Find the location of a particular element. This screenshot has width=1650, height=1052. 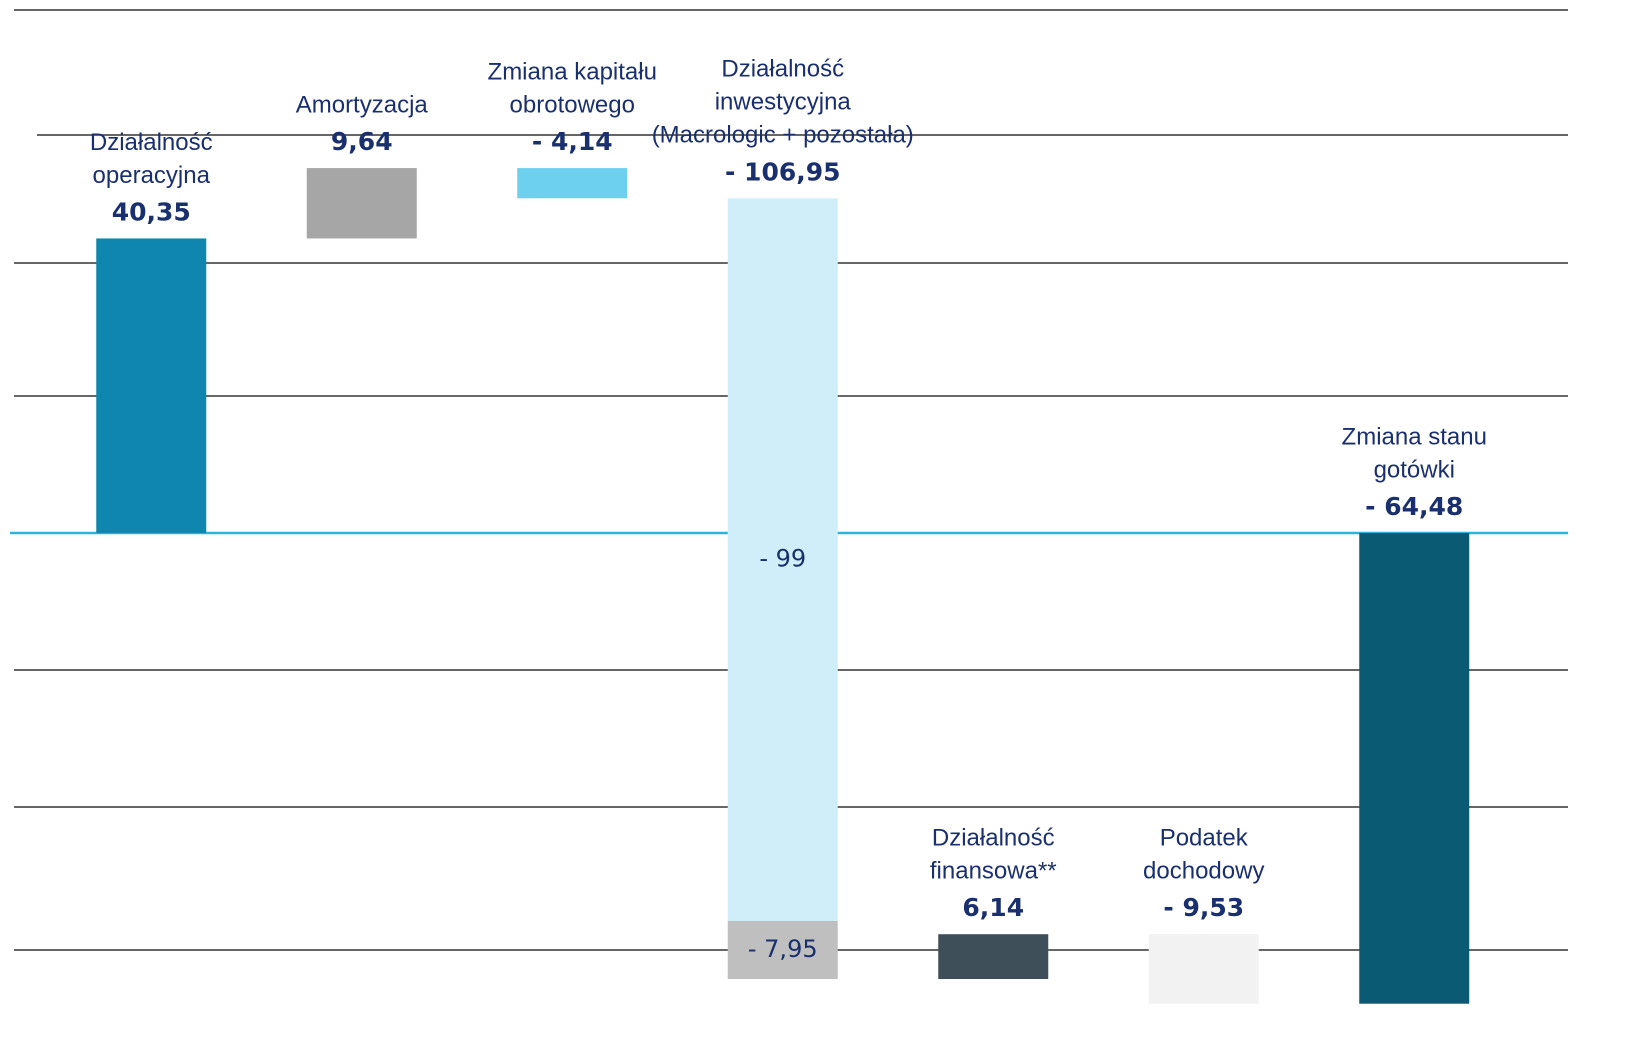

category-label: gotówki is located at coordinates (1414, 469).